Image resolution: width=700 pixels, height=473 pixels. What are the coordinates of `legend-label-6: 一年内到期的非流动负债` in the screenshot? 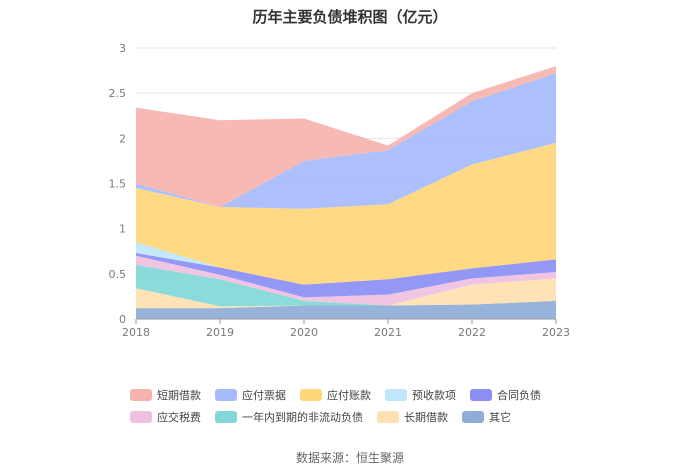 It's located at (302, 417).